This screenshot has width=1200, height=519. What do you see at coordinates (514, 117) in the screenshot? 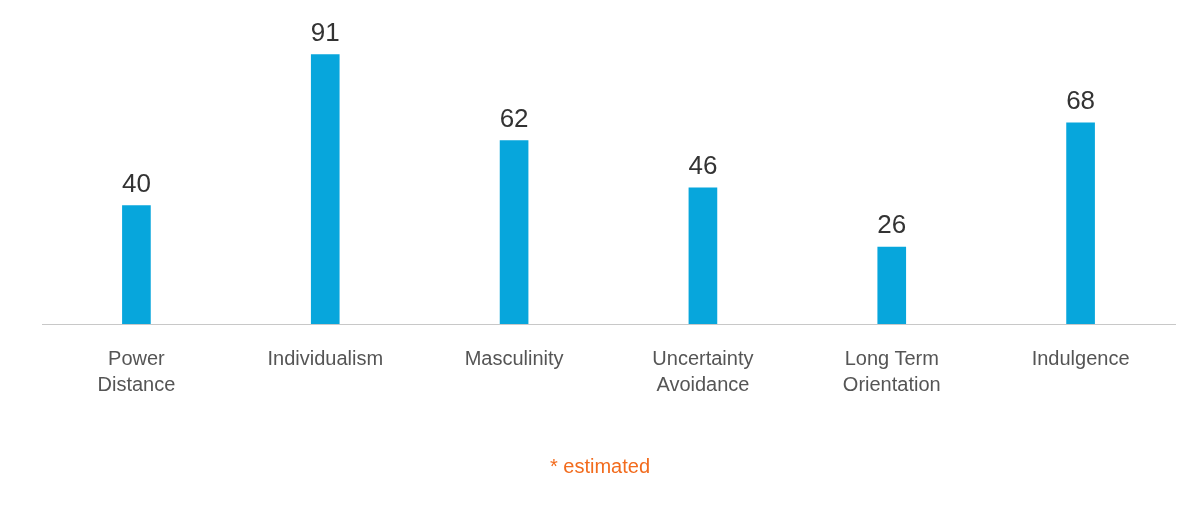
I see `data-label: 62` at bounding box center [514, 117].